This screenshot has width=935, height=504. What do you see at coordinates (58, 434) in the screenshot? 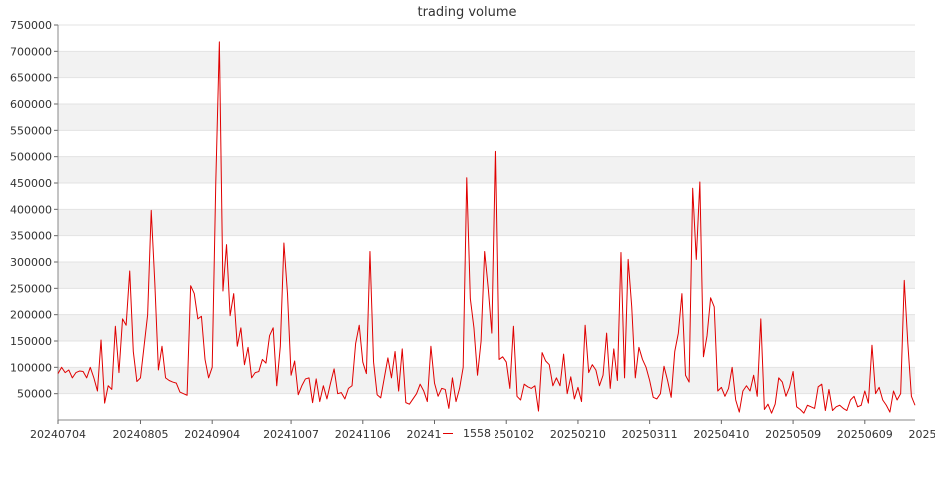
I see `x-tick-label: 20240704` at bounding box center [58, 434].